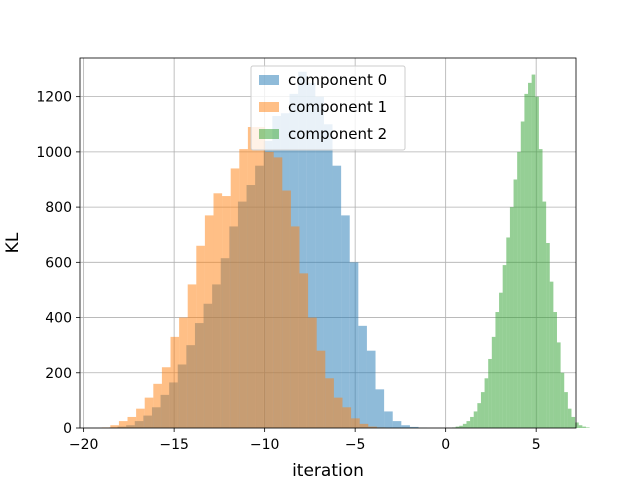 This screenshot has width=640, height=480. What do you see at coordinates (536, 445) in the screenshot?
I see `x-tick-label: 5` at bounding box center [536, 445].